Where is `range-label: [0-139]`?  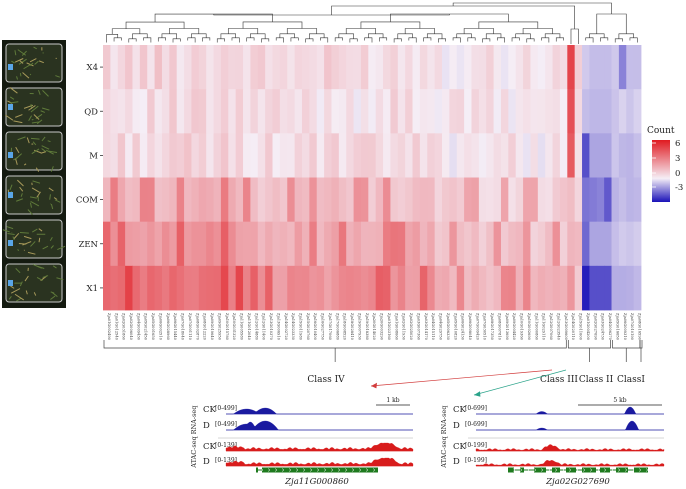 range-label: [0-139] is located at coordinates (226, 460).